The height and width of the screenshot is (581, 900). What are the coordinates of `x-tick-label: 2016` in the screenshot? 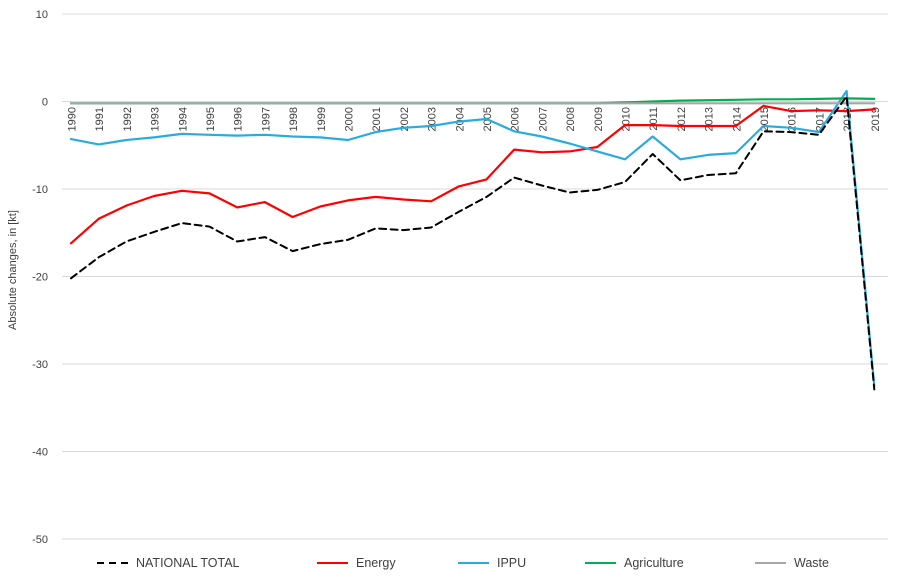 It's located at (793, 119).